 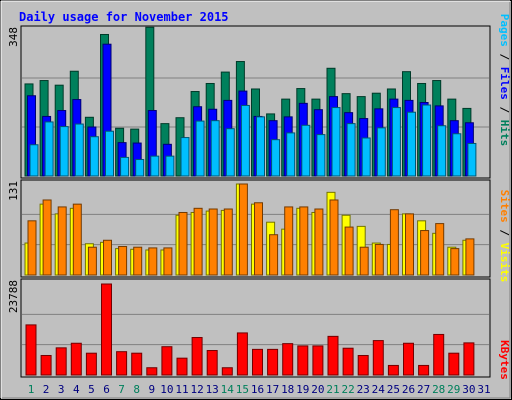 What do you see at coordinates (181, 389) in the screenshot?
I see `day-label-11: 11` at bounding box center [181, 389].